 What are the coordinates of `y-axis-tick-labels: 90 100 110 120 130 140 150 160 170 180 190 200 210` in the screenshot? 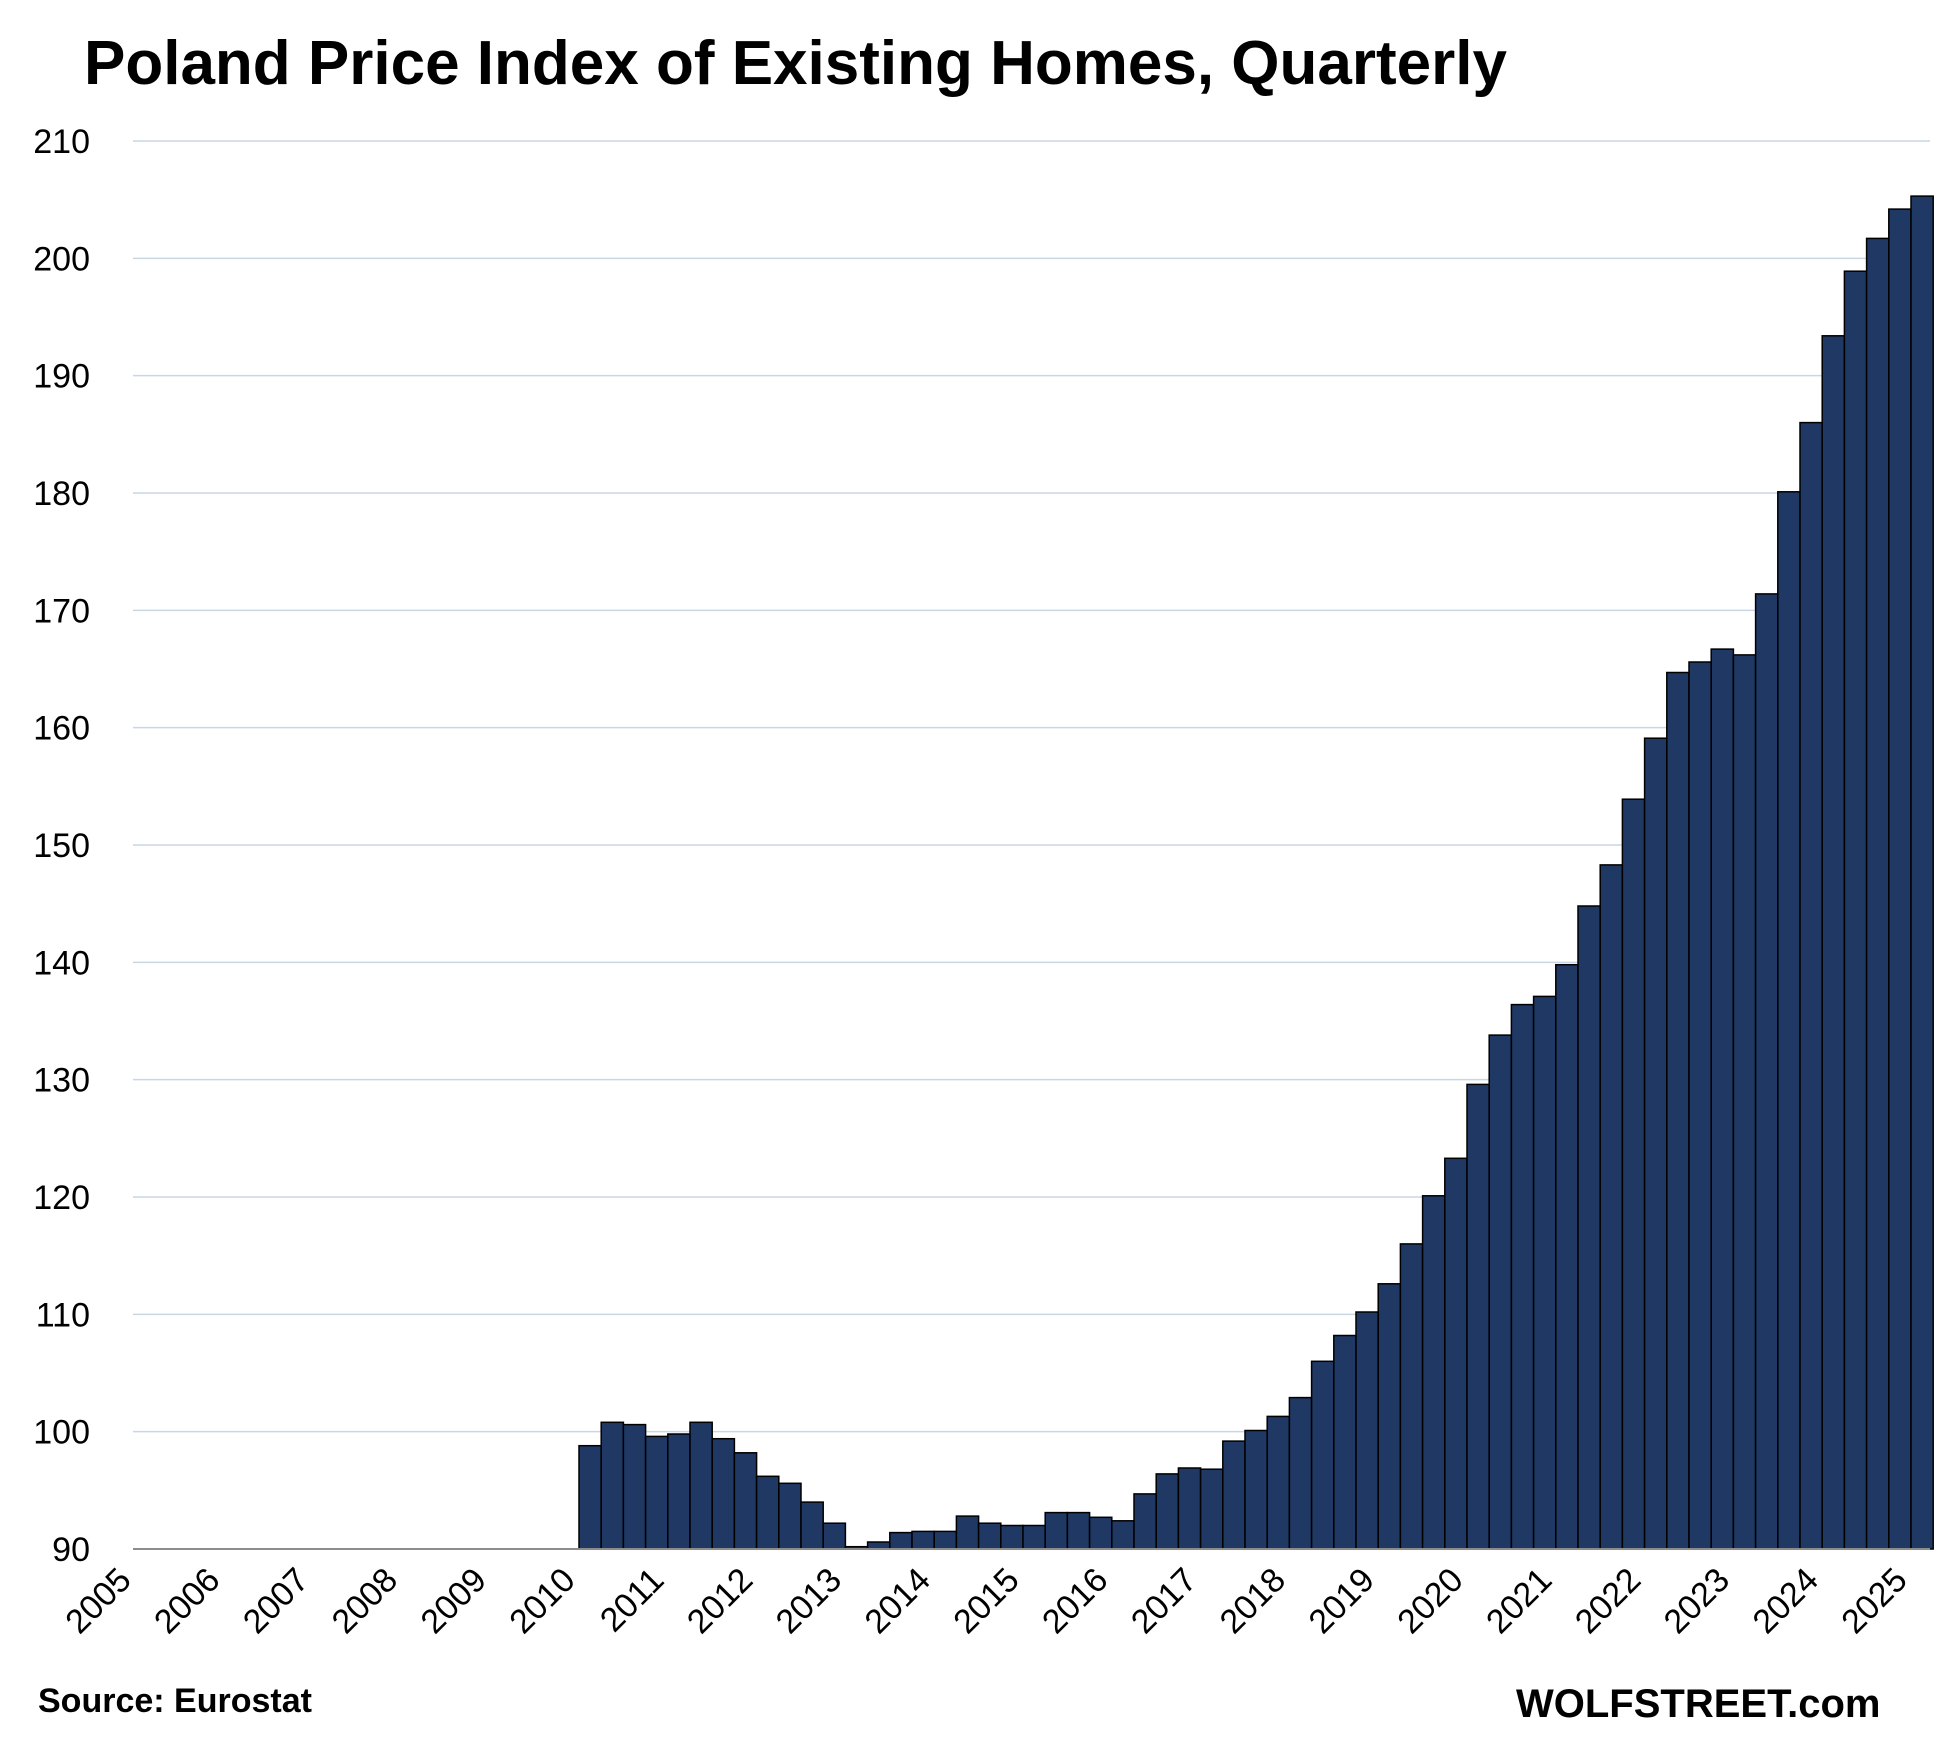 It's located at (61, 846).